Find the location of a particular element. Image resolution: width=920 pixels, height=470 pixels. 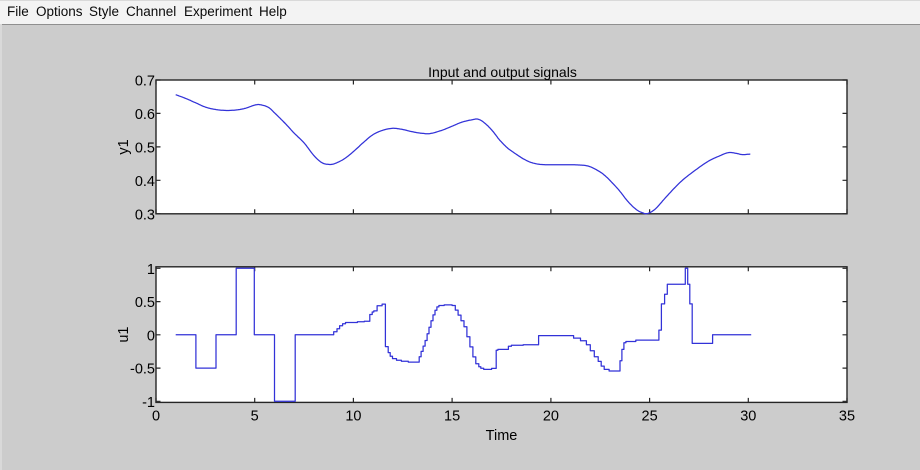

svg-text: 25 is located at coordinates (650, 416).